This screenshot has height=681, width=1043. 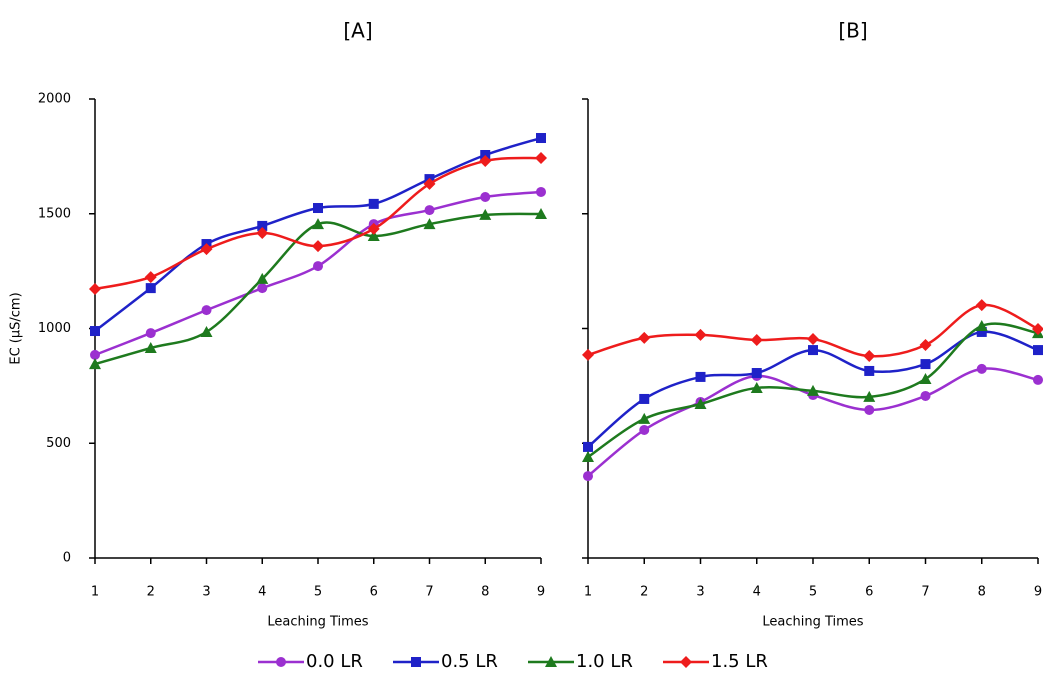 I want to click on y-axis-label: EC (µS/cm), so click(x=16, y=328).